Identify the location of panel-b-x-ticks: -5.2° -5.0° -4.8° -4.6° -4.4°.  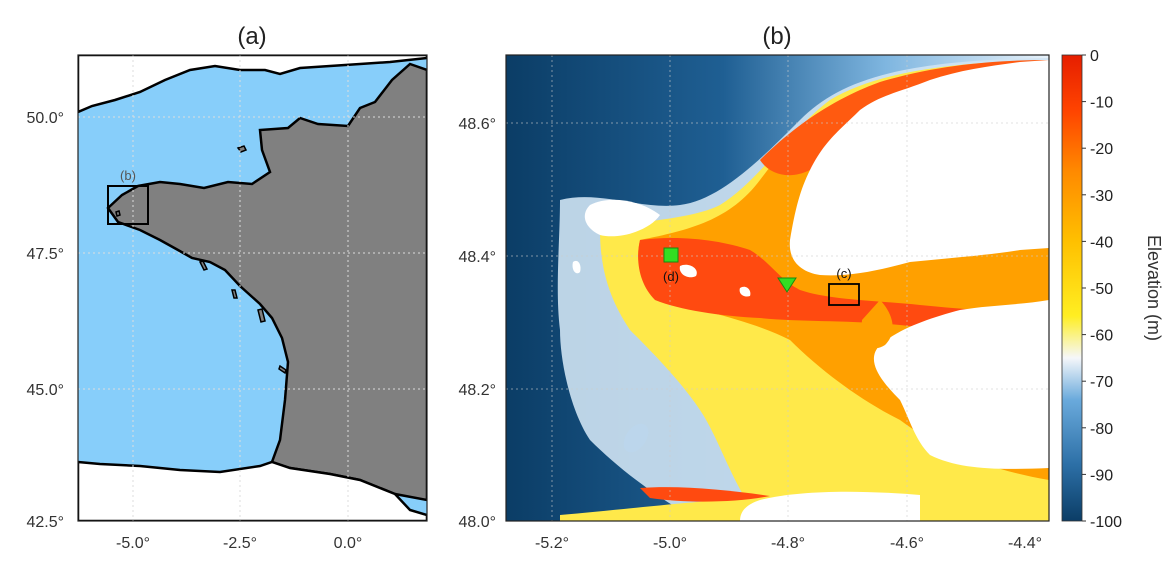
(788, 543).